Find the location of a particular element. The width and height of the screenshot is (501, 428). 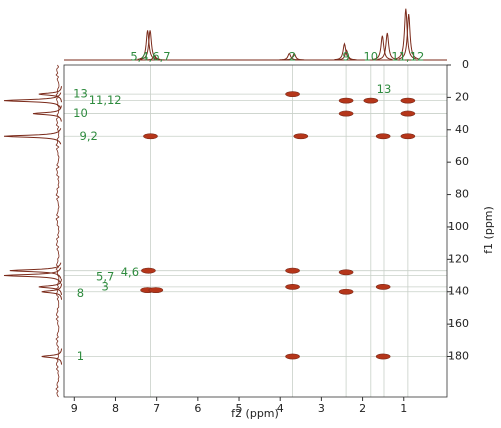

peak-label: 9 is located at coordinates (345, 56).